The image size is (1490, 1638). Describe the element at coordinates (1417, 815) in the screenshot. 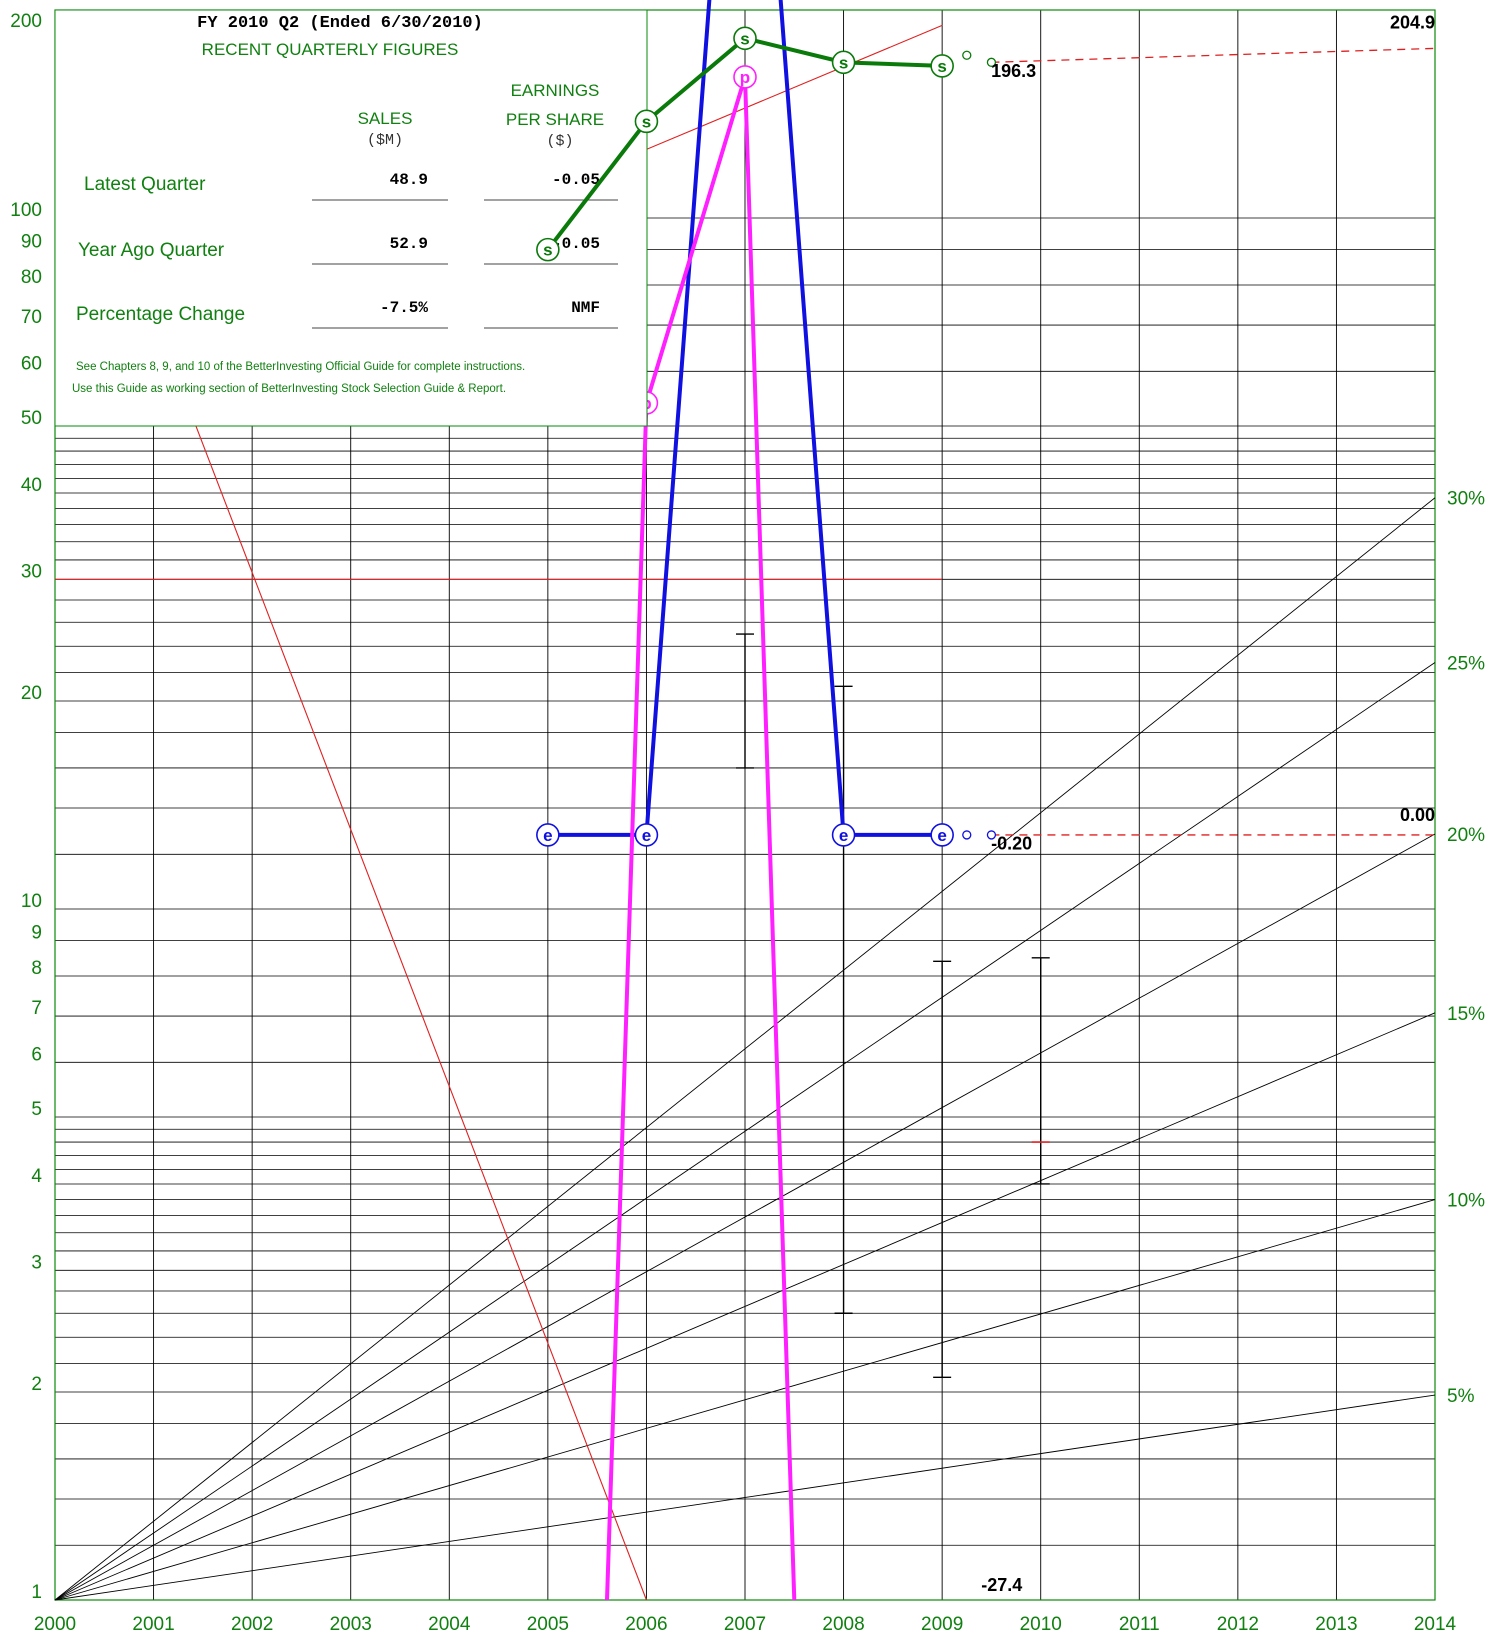

I see `annotation-label: 0.00` at that location.